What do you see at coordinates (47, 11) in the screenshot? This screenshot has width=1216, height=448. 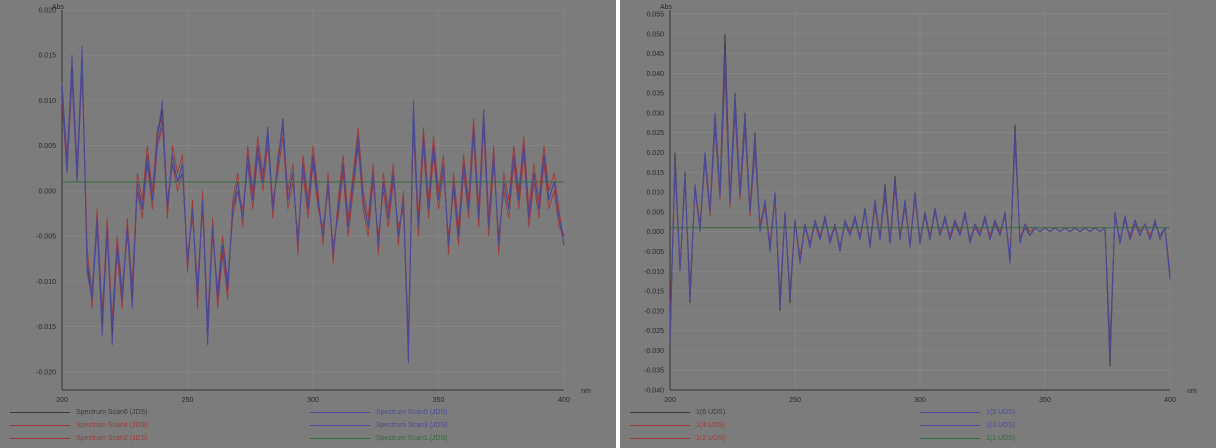 I see `left-ytick-label: 0.020` at bounding box center [47, 11].